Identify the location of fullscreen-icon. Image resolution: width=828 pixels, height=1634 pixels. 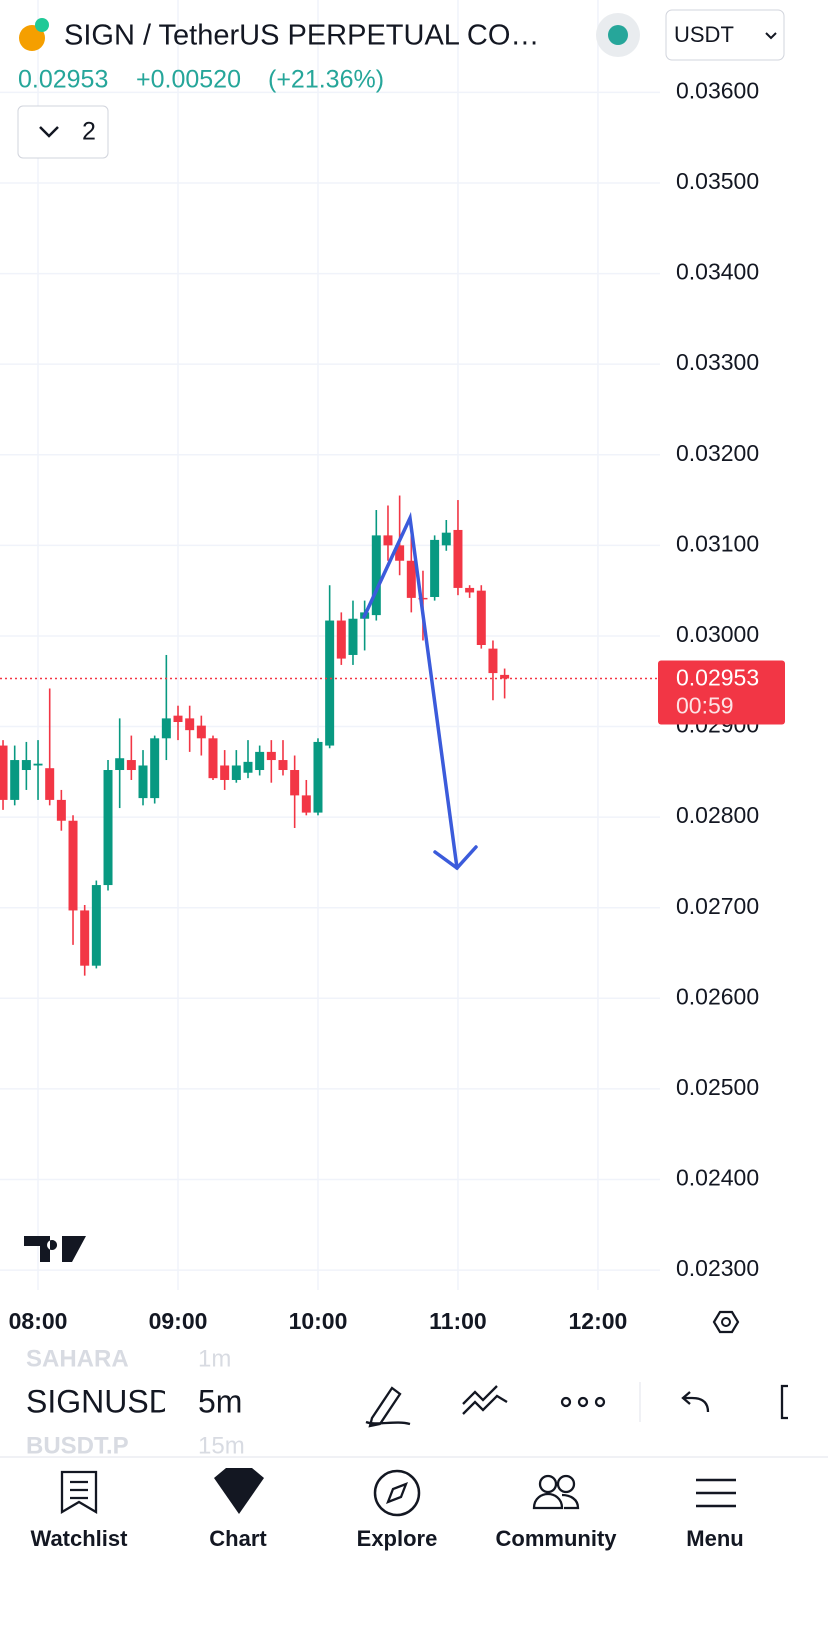
(784, 1402).